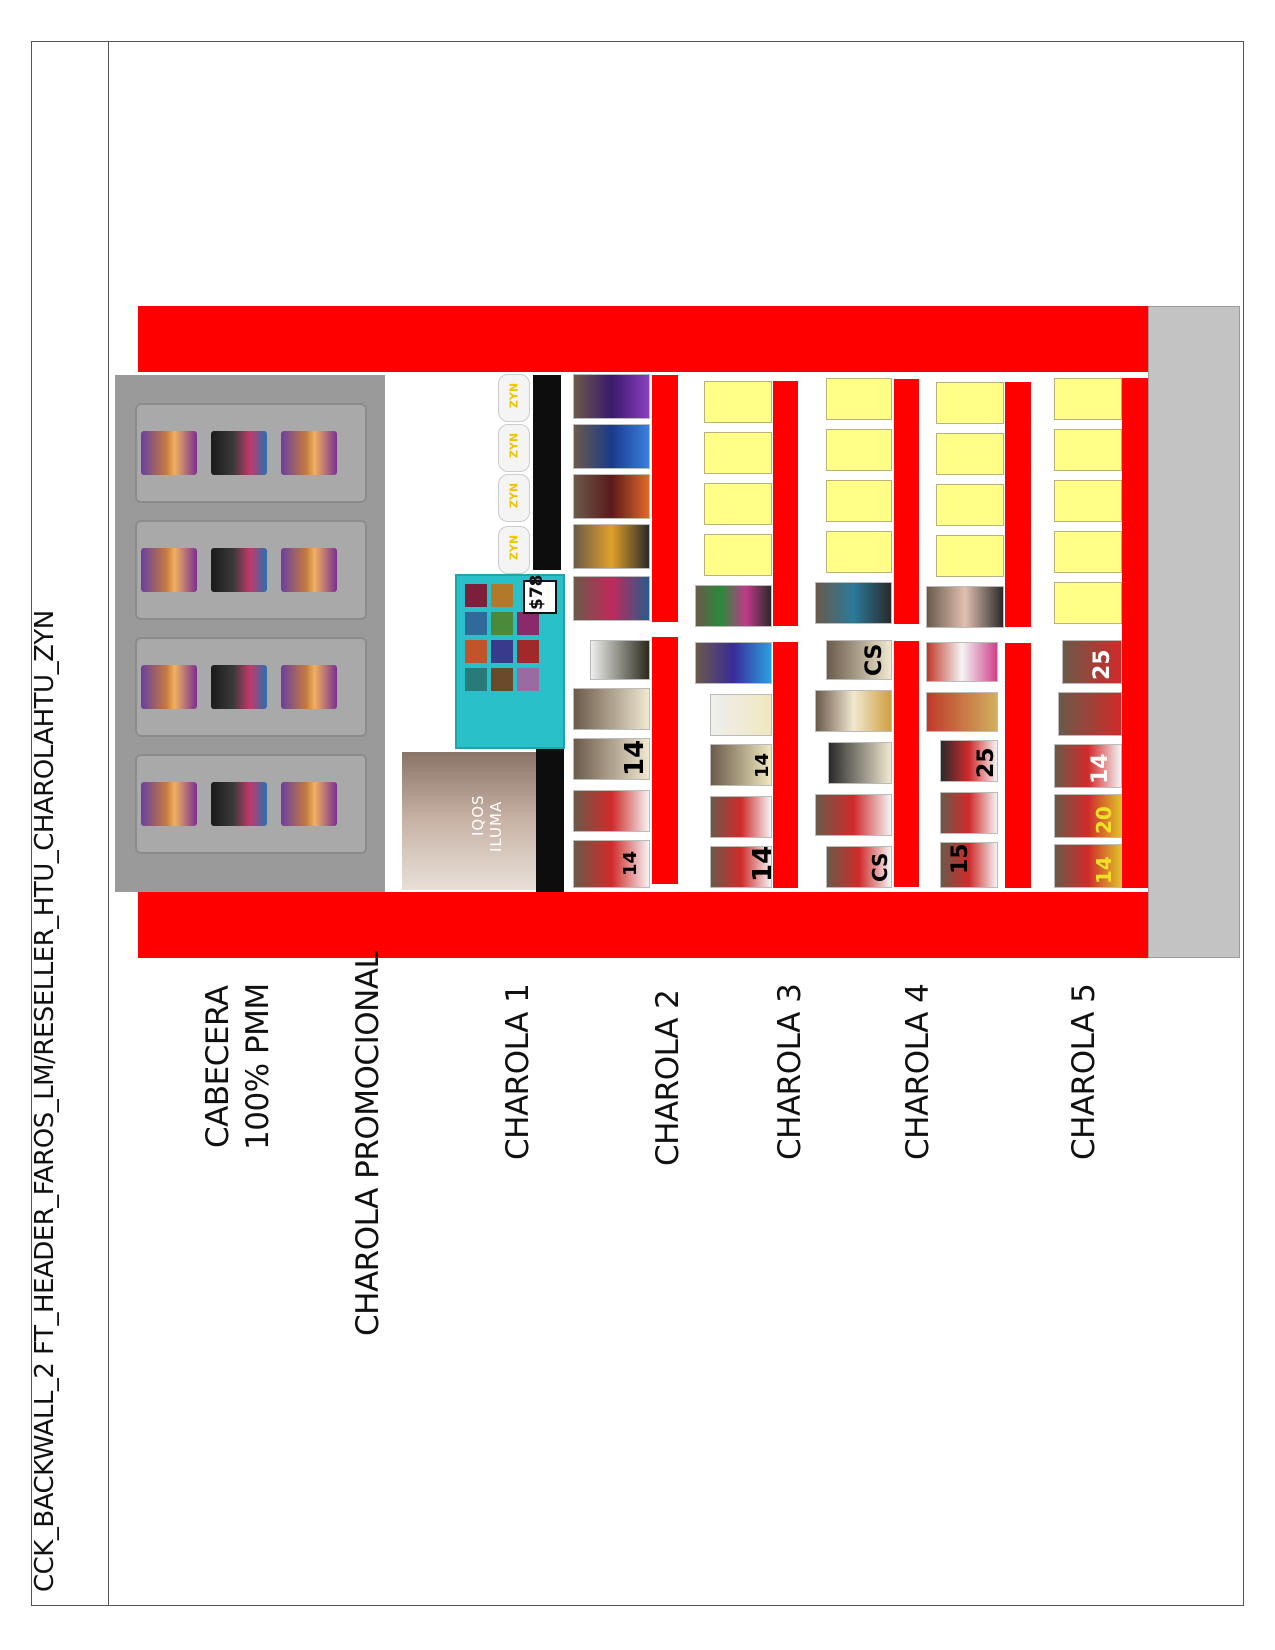 This screenshot has width=1275, height=1650. What do you see at coordinates (547, 472) in the screenshot?
I see `zyn-shelf-edge` at bounding box center [547, 472].